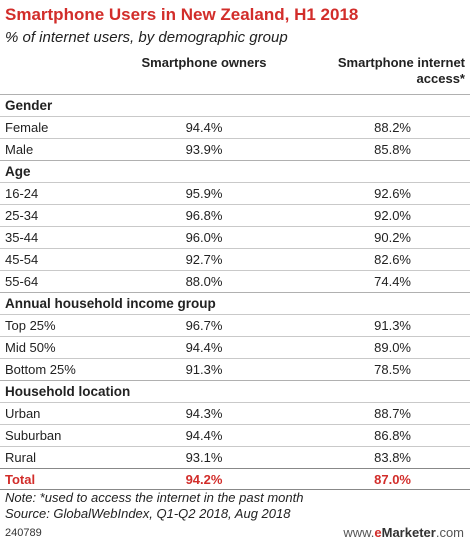 This screenshot has width=470, height=545. Describe the element at coordinates (18, 171) in the screenshot. I see `section-label: Age` at that location.